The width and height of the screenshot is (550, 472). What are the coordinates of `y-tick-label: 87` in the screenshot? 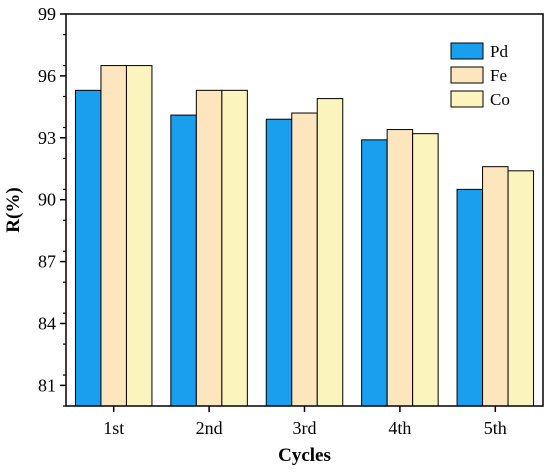 It's located at (47, 262).